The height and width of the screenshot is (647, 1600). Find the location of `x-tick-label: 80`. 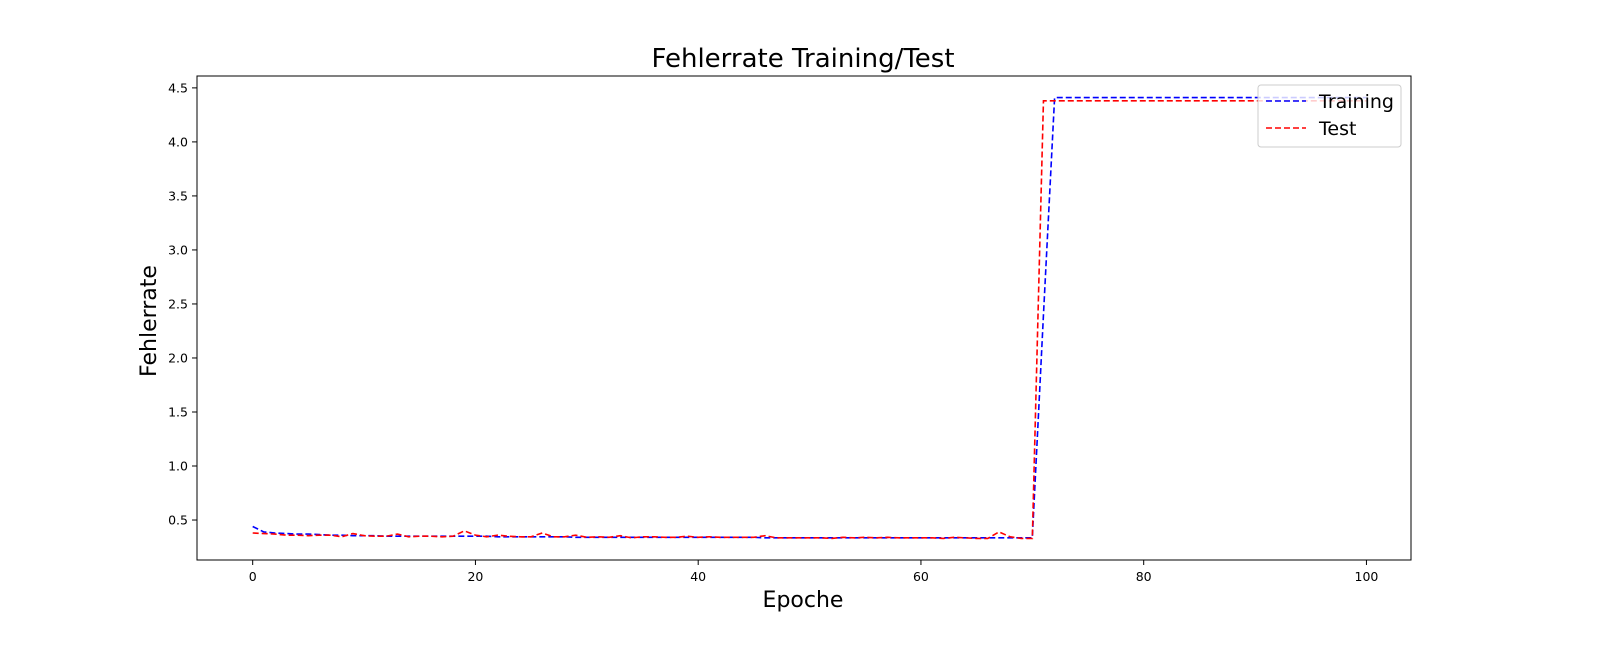

x-tick-label: 80 is located at coordinates (1144, 576).